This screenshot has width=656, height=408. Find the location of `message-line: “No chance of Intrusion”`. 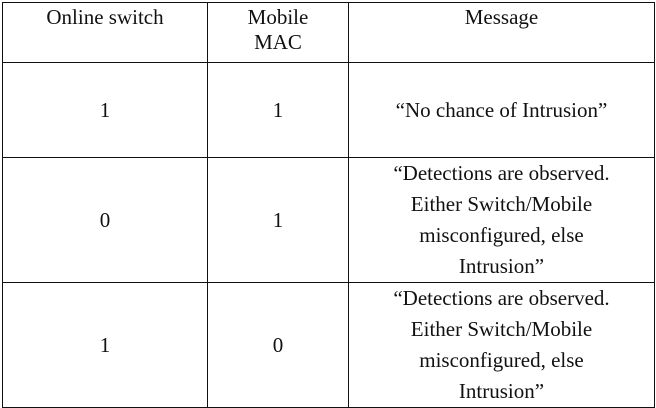

message-line: “No chance of Intrusion” is located at coordinates (501, 109).